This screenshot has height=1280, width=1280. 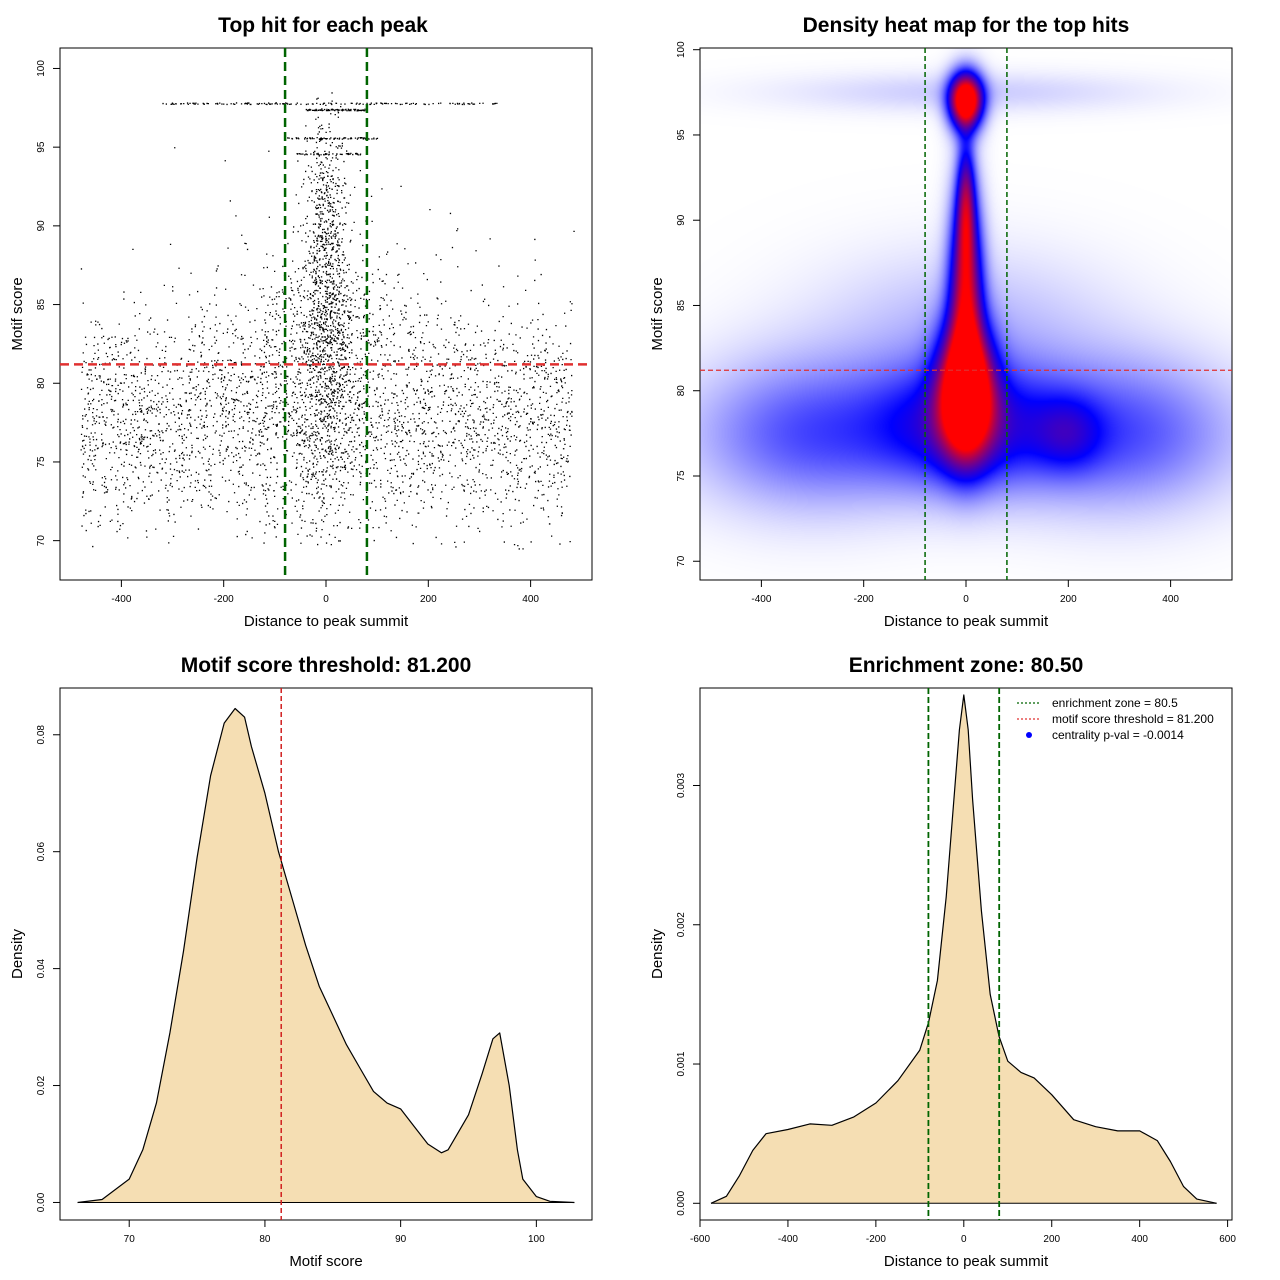 What do you see at coordinates (536, 1239) in the screenshot?
I see `x-tick-label: 100` at bounding box center [536, 1239].